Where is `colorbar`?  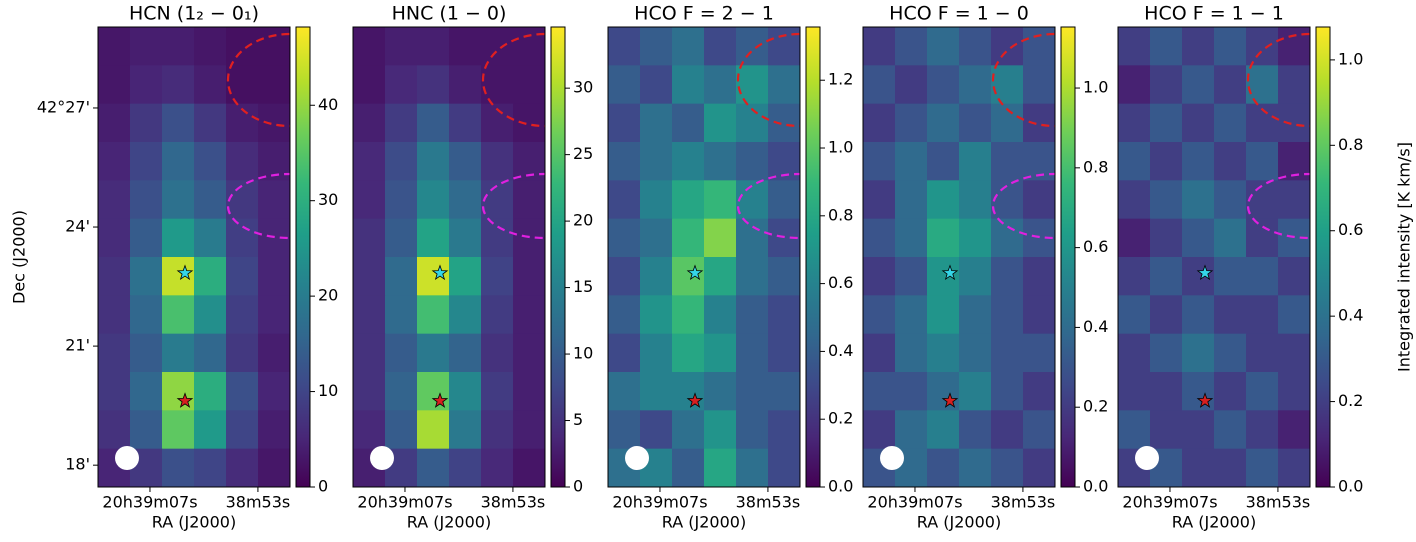
colorbar is located at coordinates (813, 257).